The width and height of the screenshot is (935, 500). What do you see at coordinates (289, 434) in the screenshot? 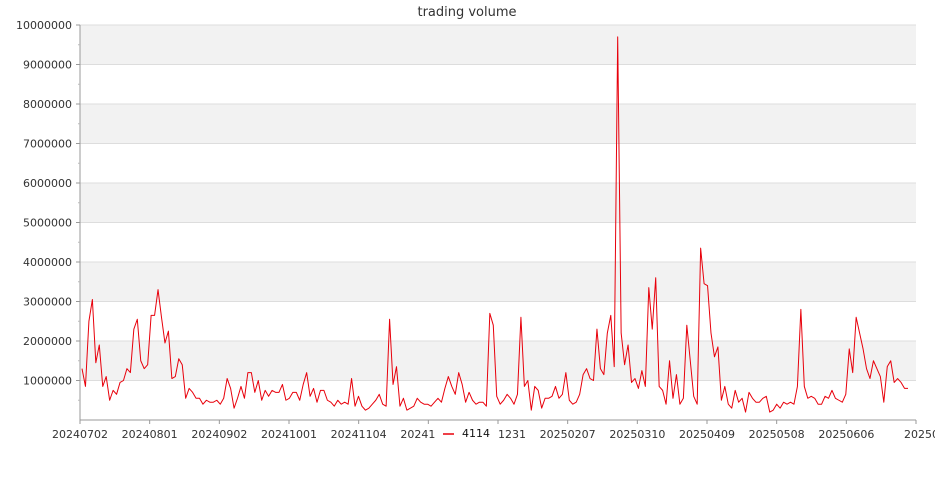
I see `x-tick-label: 20241001` at bounding box center [289, 434].